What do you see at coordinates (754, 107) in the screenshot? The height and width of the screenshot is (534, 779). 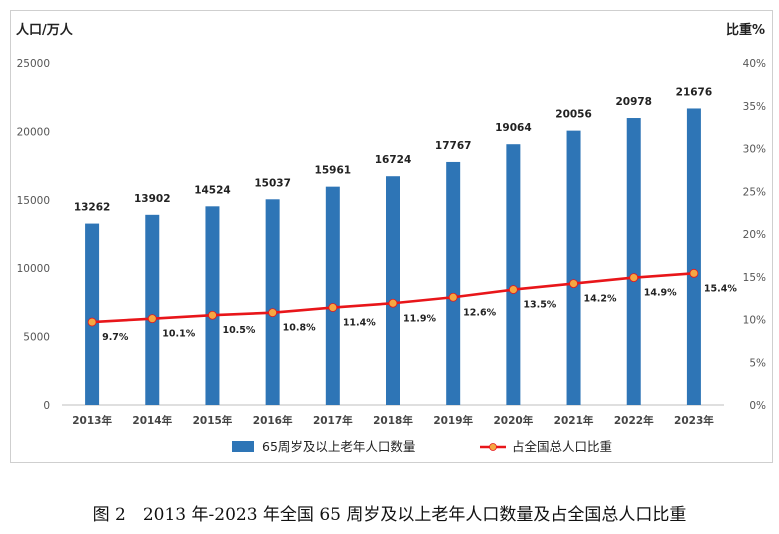 I see `y2-tick-label: 35%` at bounding box center [754, 107].